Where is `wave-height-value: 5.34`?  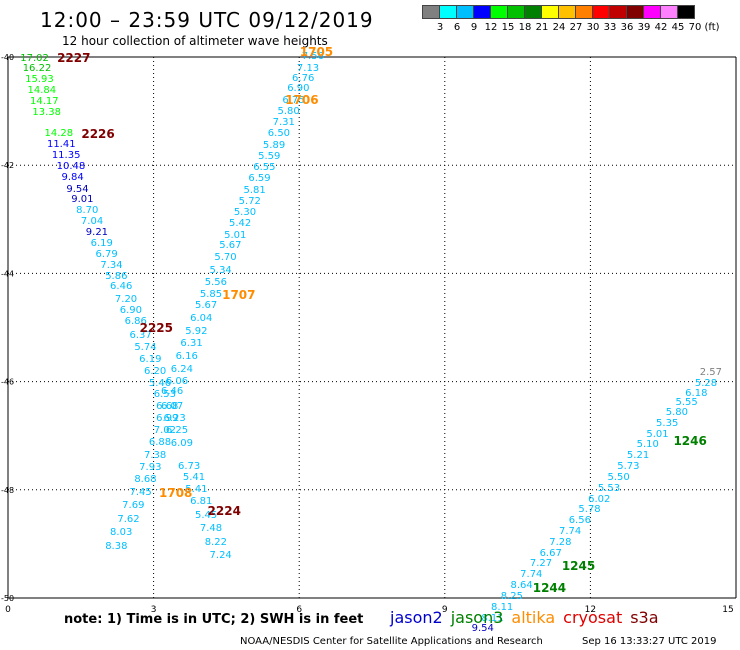 wave-height-value: 5.34 is located at coordinates (220, 270).